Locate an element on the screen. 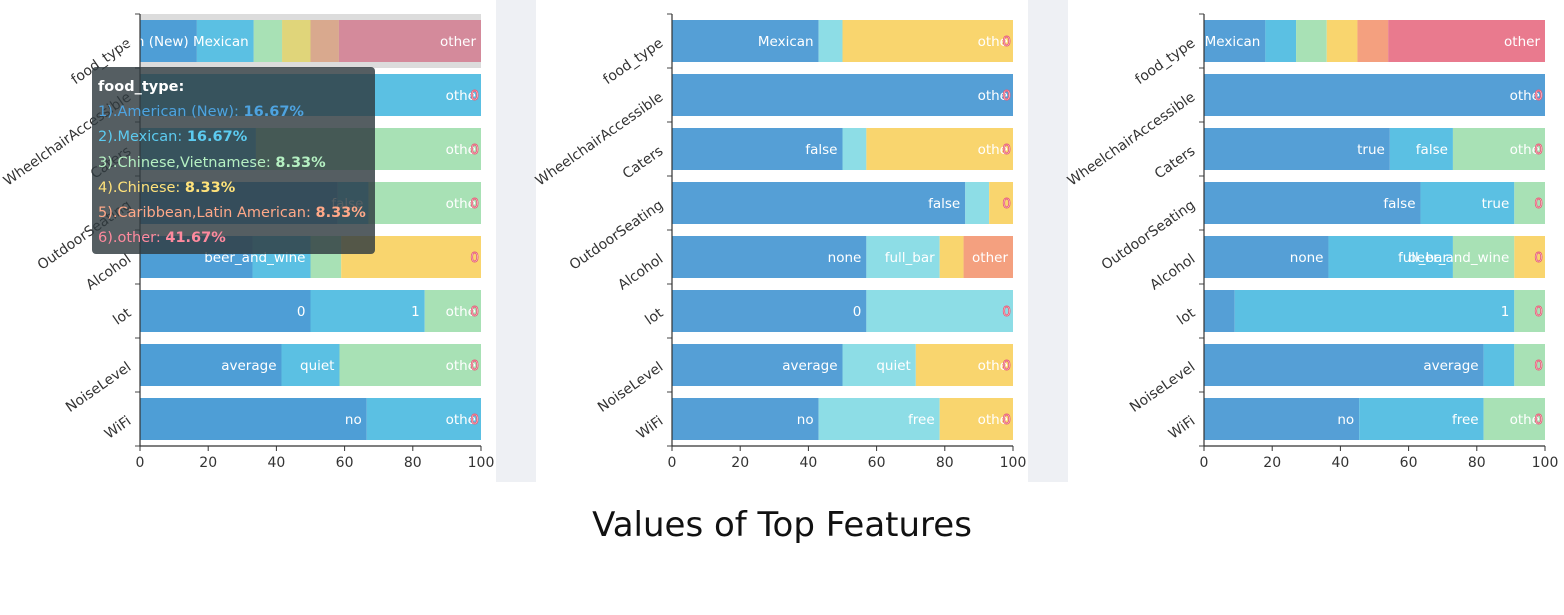 This screenshot has width=1564, height=615. tooltip-row-3: 3).Chinese,Vietnamese: 8.33% is located at coordinates (233, 163).